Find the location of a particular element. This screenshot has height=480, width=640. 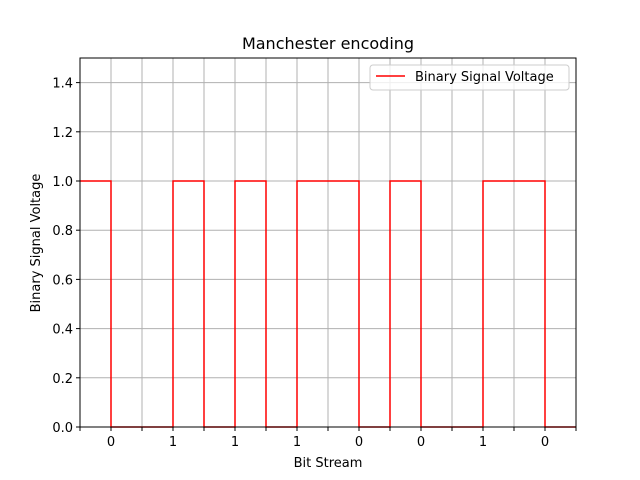

y-tick-label: 1.4 is located at coordinates (62, 84).